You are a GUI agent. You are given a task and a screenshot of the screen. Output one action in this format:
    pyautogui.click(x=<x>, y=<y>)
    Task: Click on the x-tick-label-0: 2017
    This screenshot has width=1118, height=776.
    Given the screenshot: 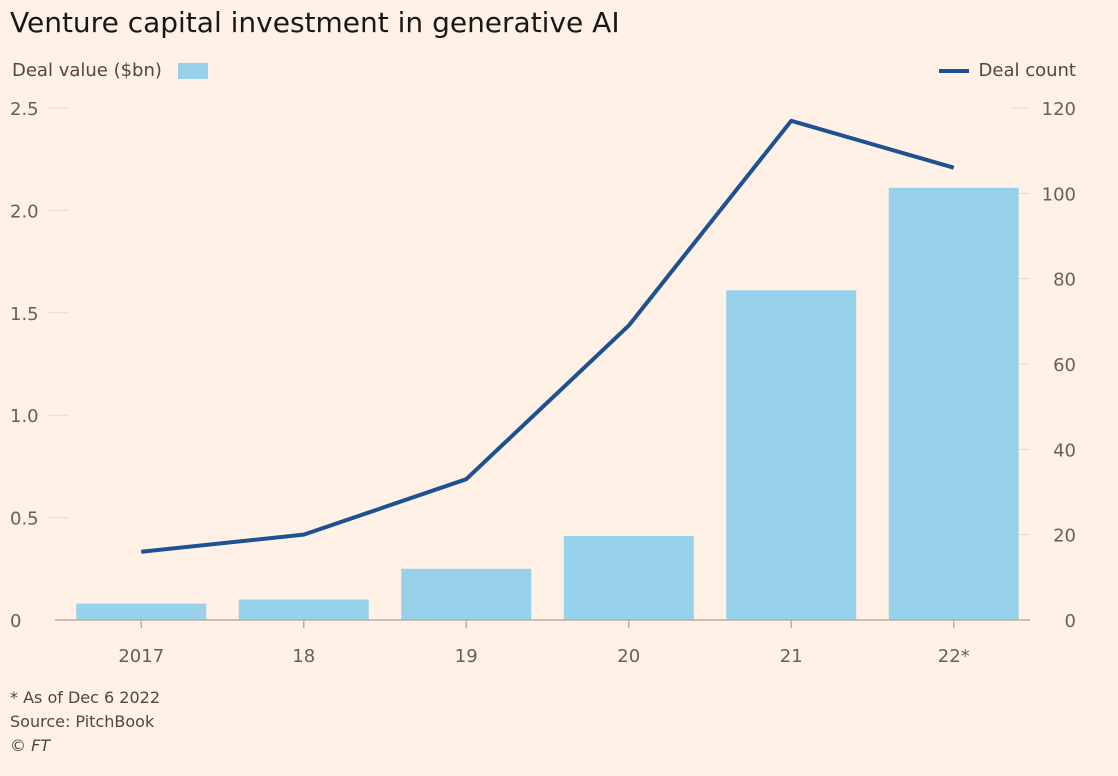 What is the action you would take?
    pyautogui.click(x=141, y=656)
    